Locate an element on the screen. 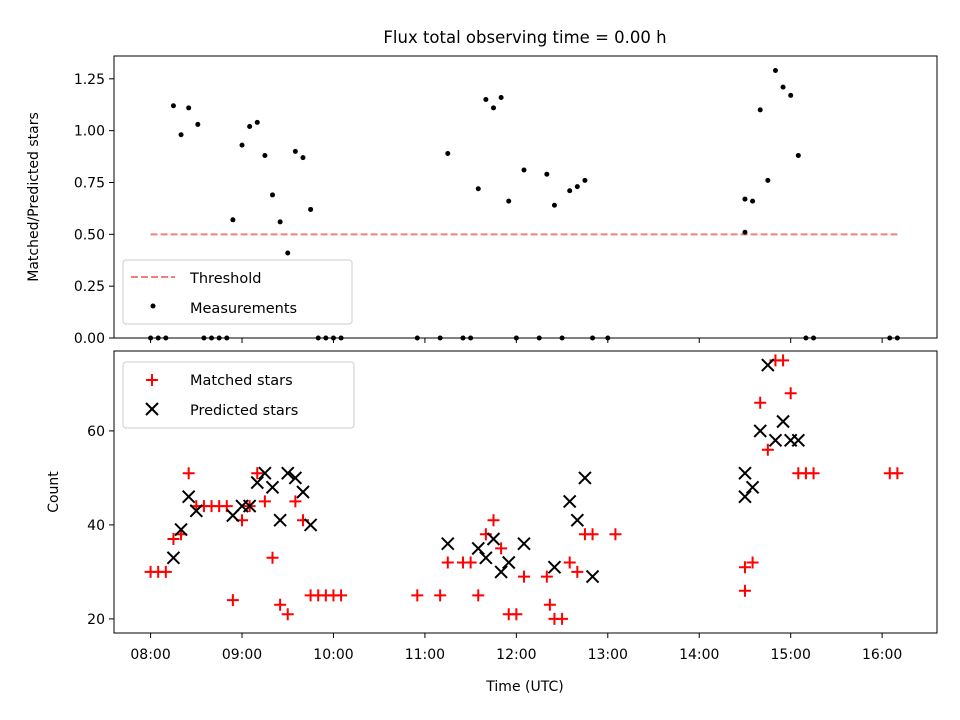  bottom-y-tick-label: 60 is located at coordinates (96, 432).